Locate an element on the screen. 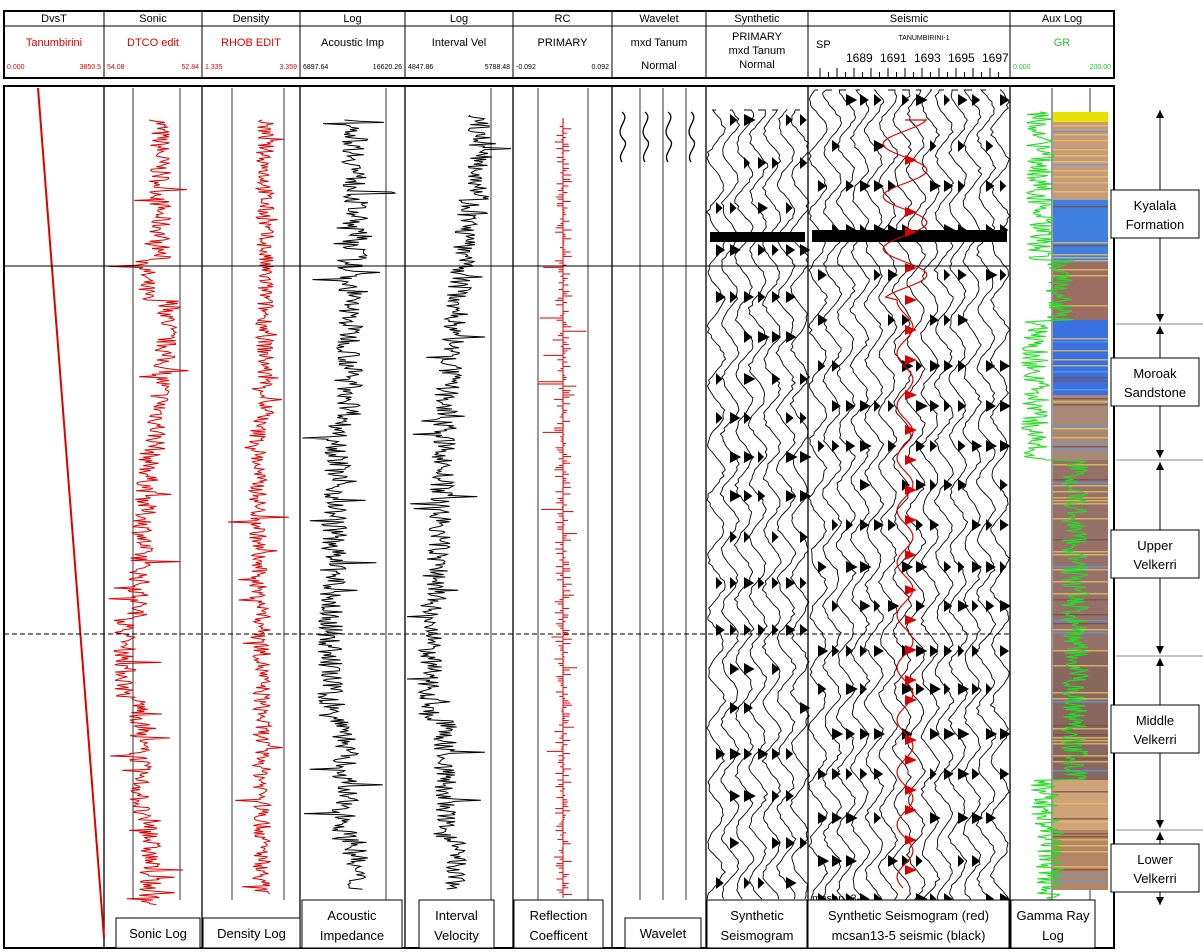 This screenshot has width=1203, height=952. formation-name-1: Lower is located at coordinates (1155, 859).